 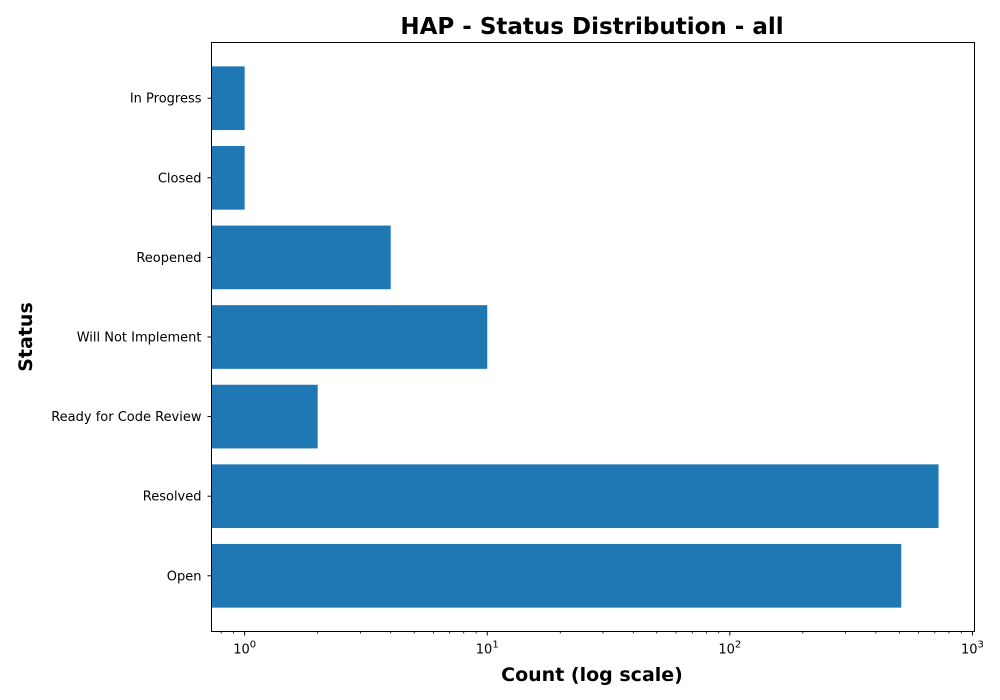 What do you see at coordinates (244, 649) in the screenshot?
I see `x-tick-label: 10⁰` at bounding box center [244, 649].